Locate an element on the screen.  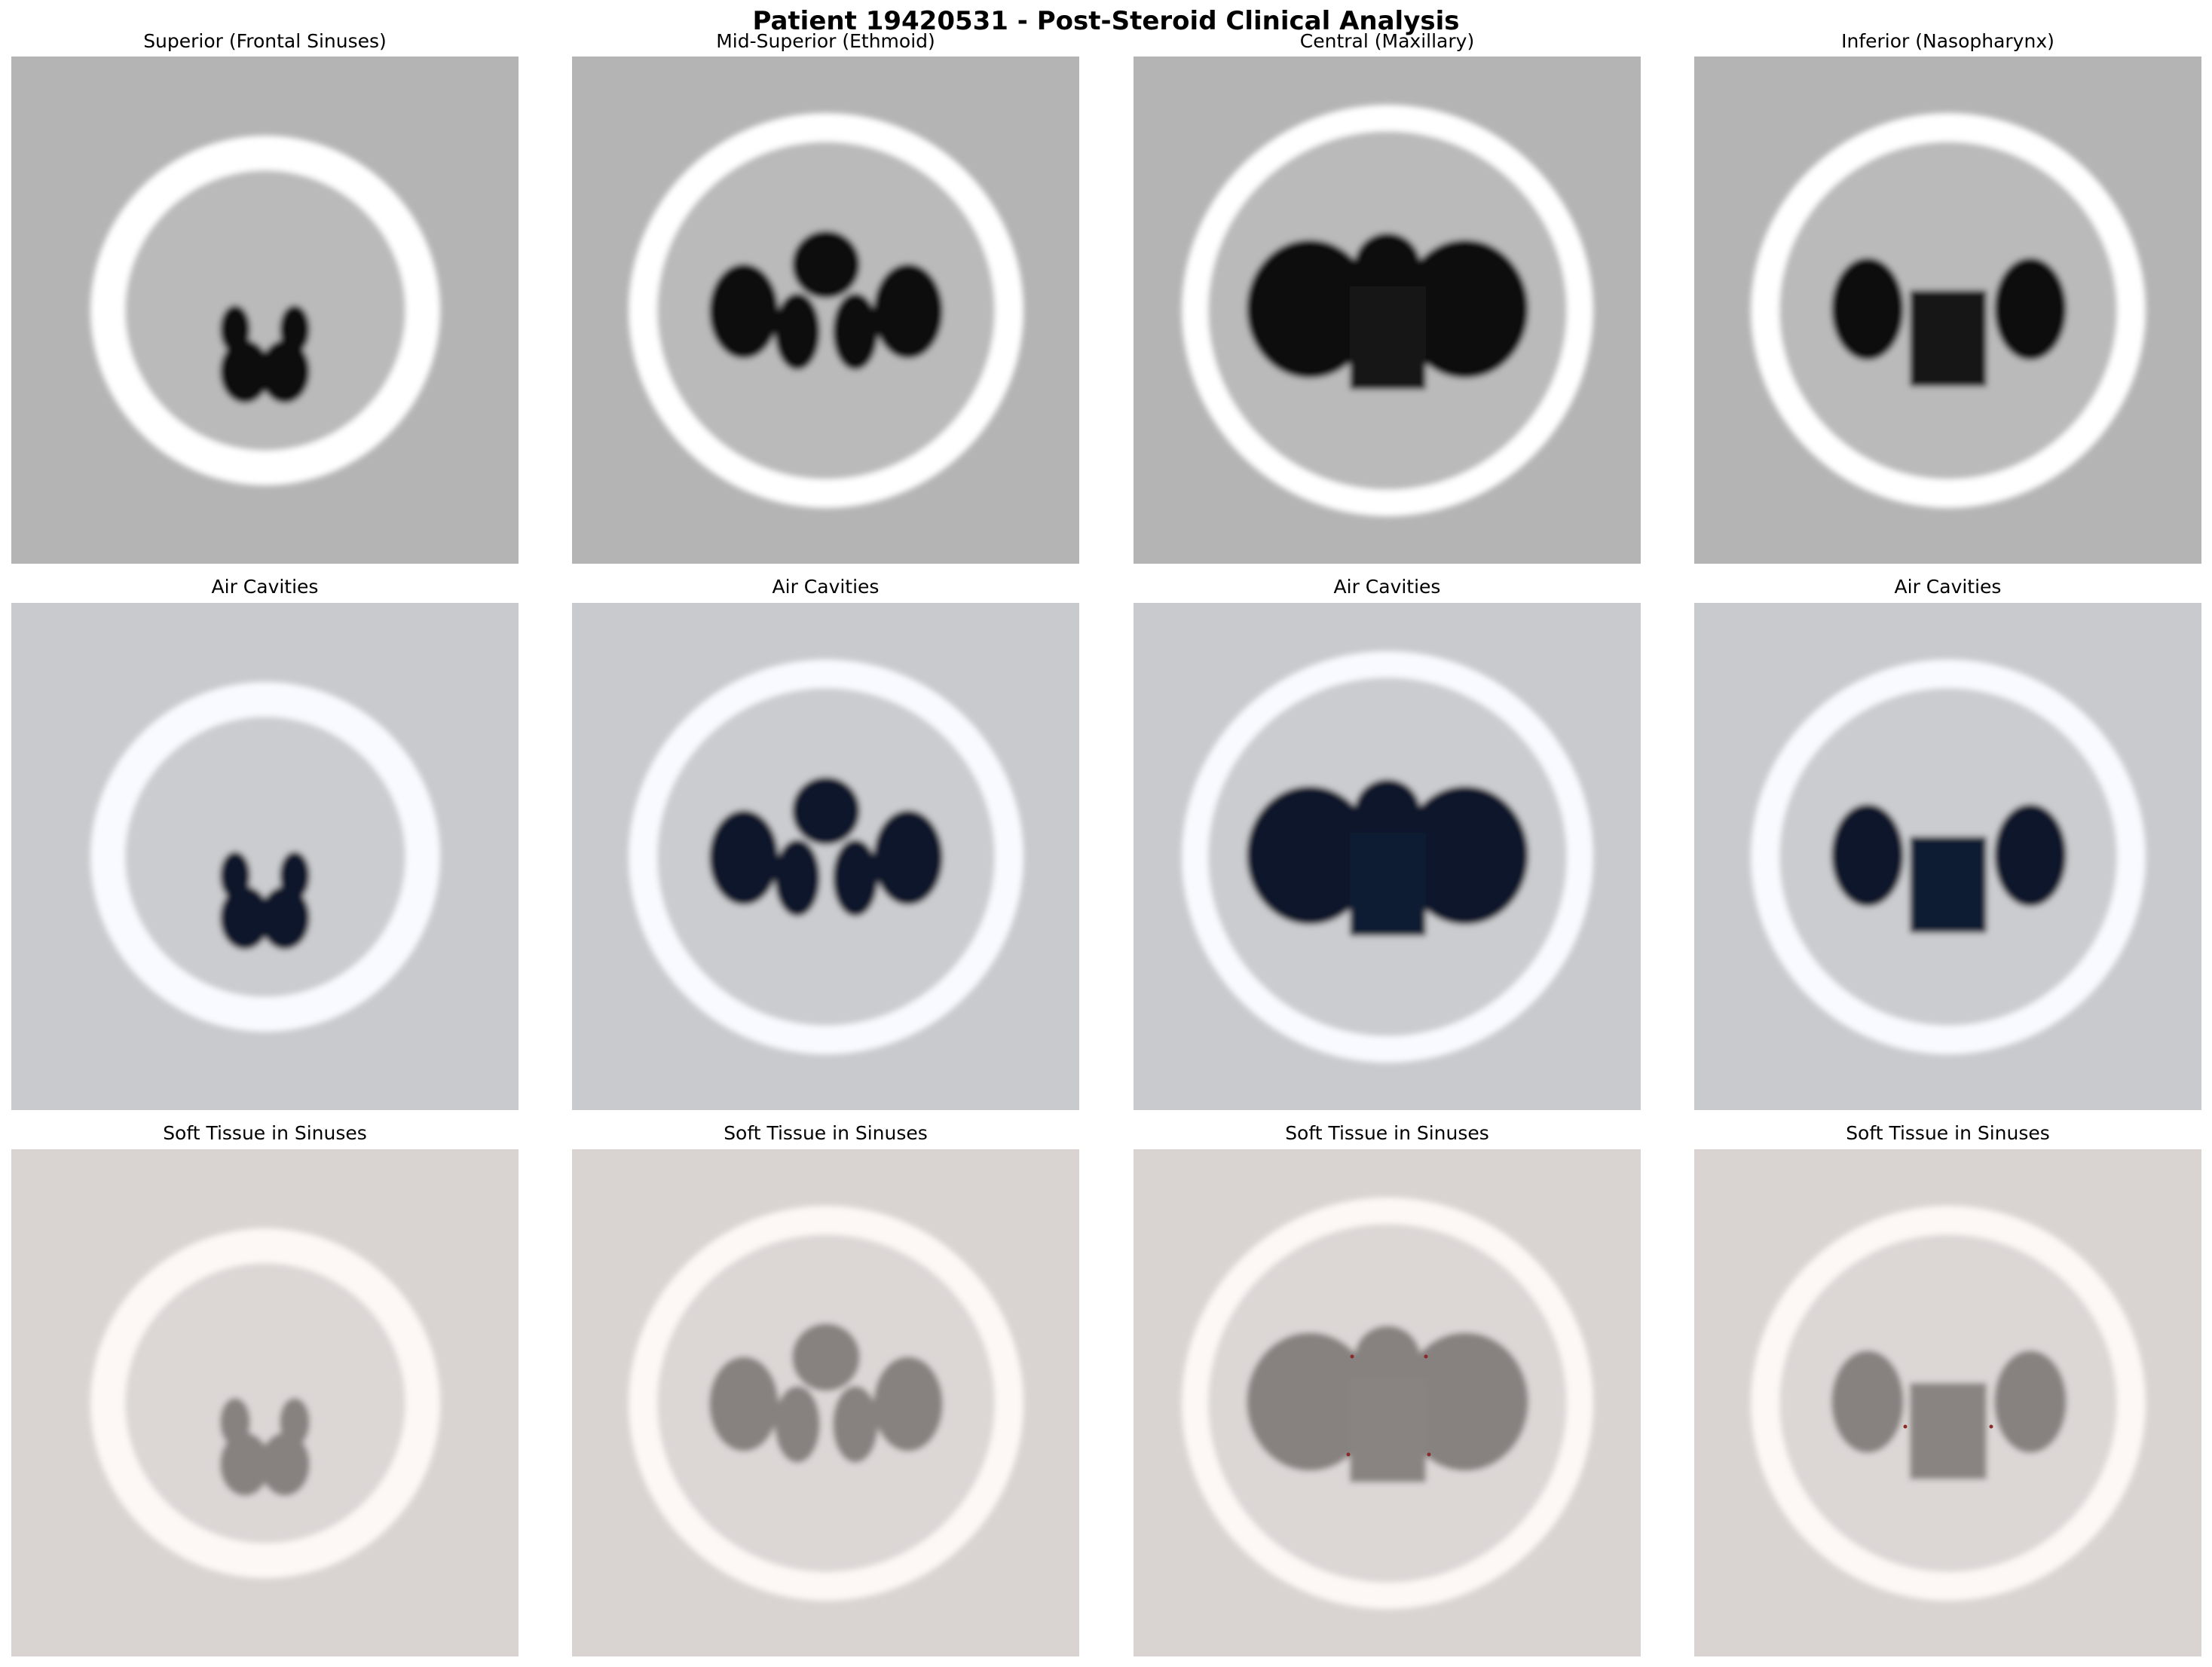
panel-title: Mid-Superior (Ethmoid) is located at coordinates (826, 41).